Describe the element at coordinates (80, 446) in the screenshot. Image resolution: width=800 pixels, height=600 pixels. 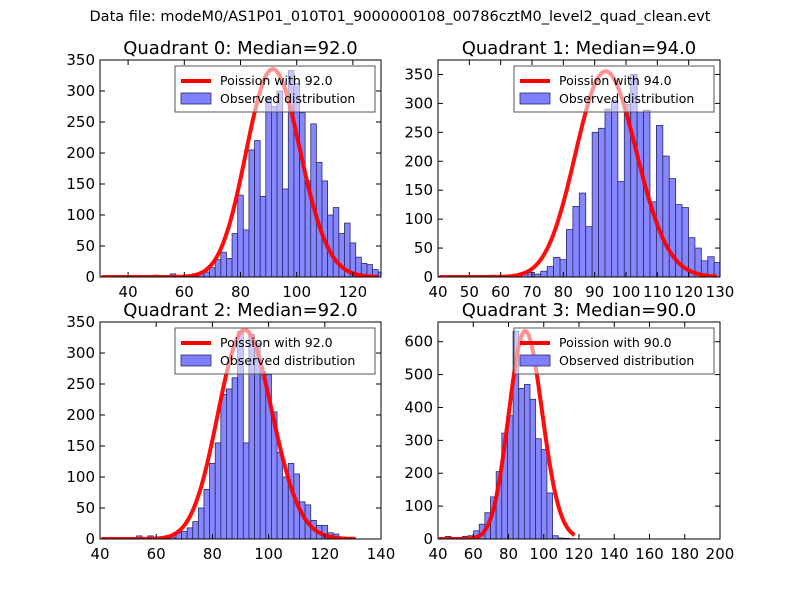
I see `y-tick-label: 150` at that location.